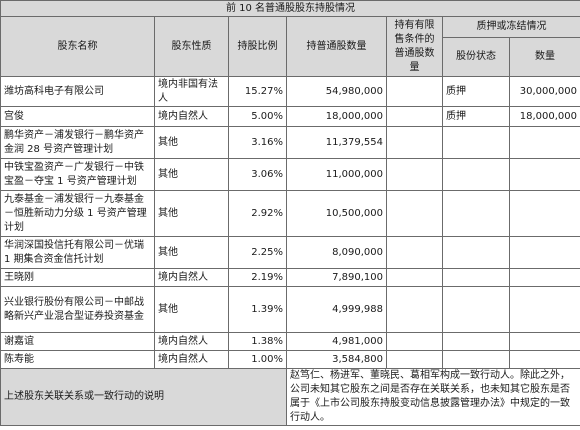 The height and width of the screenshot is (430, 580). What do you see at coordinates (77, 142) in the screenshot?
I see `cell-shareholder-name: 鹏华资产－浦发银行－鹏华资产金润 28 号资产管理计划` at bounding box center [77, 142].